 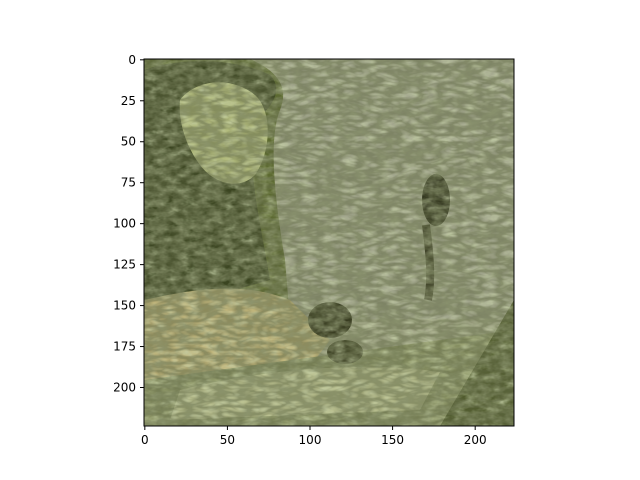 I want to click on x-tick-label: 0, so click(x=145, y=440).